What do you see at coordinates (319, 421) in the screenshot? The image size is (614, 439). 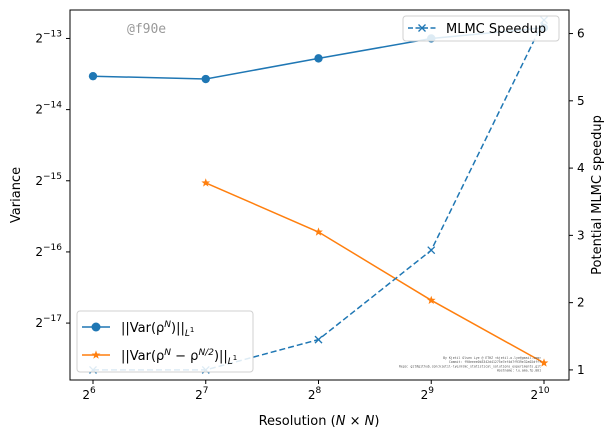 I see `x-axis-label: Resolution (N × N)` at bounding box center [319, 421].